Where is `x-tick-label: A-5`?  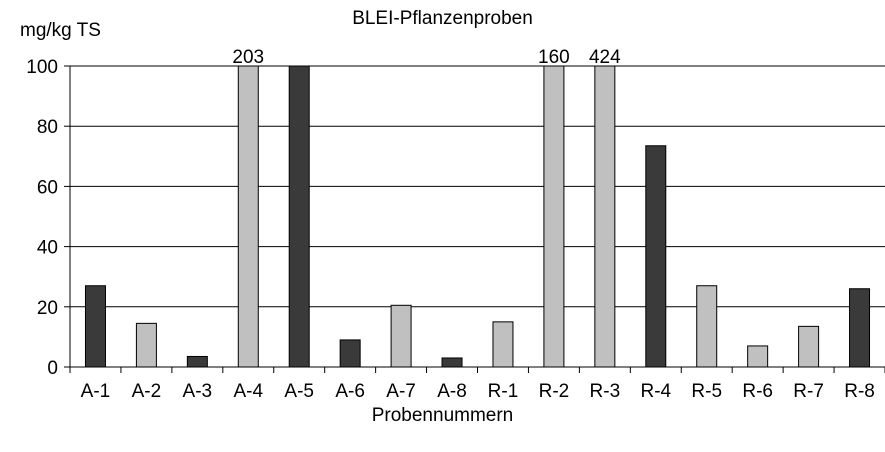 x-tick-label: A-5 is located at coordinates (299, 391).